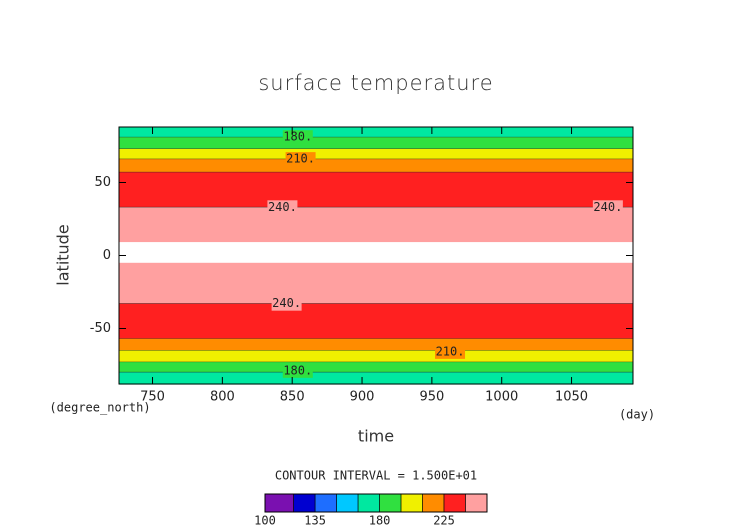 This screenshot has height=532, width=752. Describe the element at coordinates (380, 521) in the screenshot. I see `colorbar-tick-label: 180` at that location.